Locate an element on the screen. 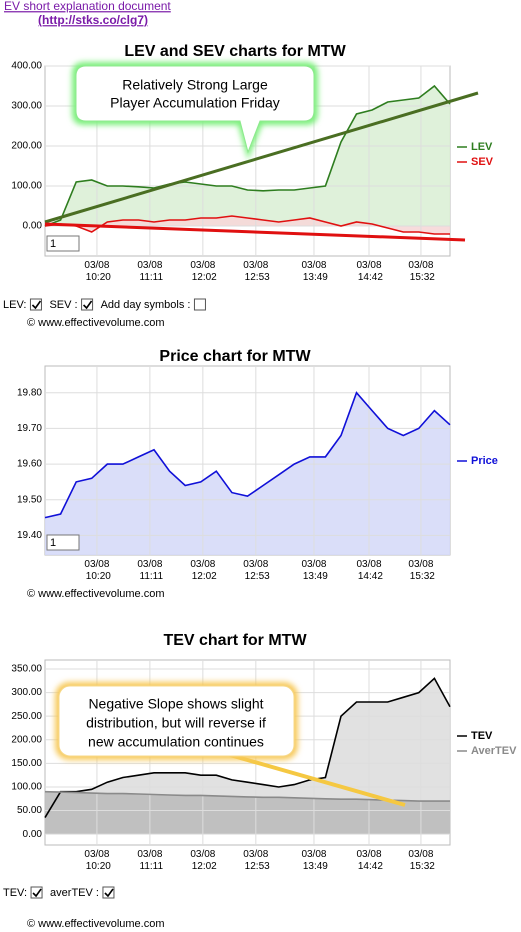  legend-label: LEV is located at coordinates (482, 147).